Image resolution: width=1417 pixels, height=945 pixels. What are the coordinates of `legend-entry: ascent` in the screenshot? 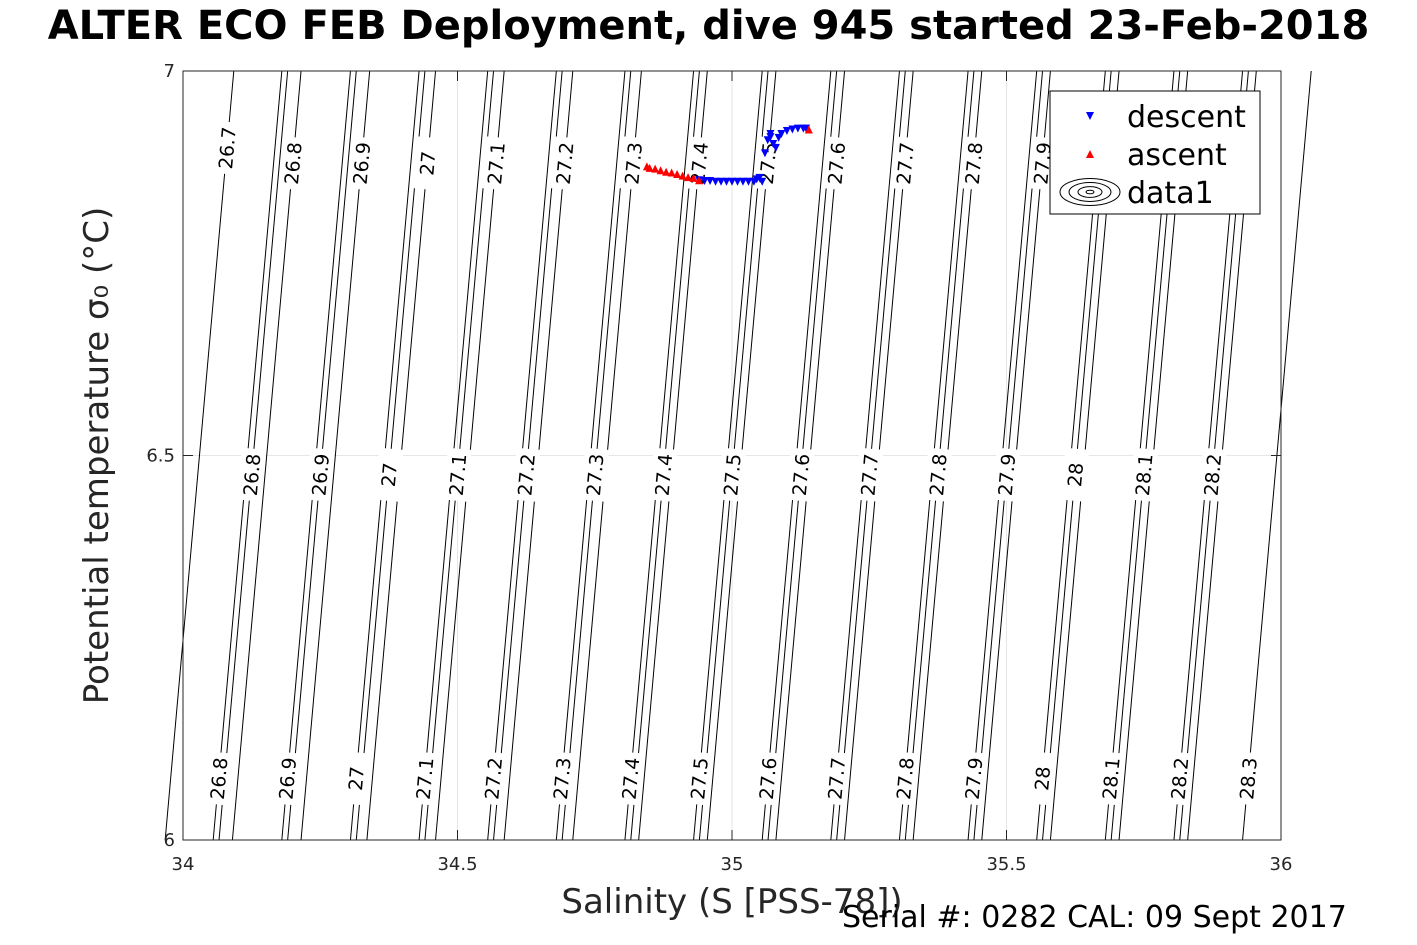 It's located at (1177, 155).